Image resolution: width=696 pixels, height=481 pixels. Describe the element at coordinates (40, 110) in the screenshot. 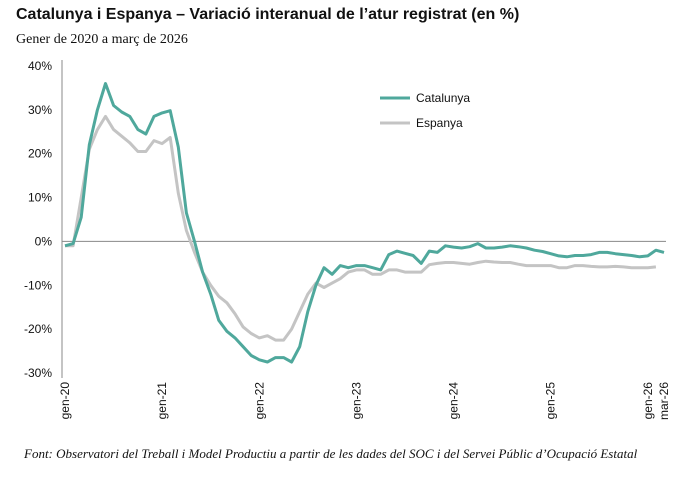

I see `y-tick-label: 30%` at that location.